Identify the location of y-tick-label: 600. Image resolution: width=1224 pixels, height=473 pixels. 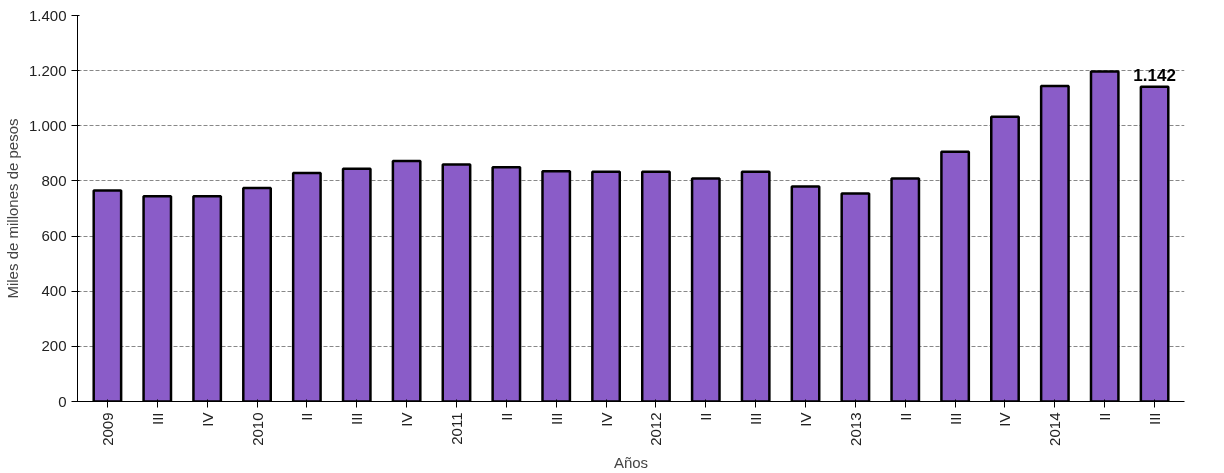
(54, 236).